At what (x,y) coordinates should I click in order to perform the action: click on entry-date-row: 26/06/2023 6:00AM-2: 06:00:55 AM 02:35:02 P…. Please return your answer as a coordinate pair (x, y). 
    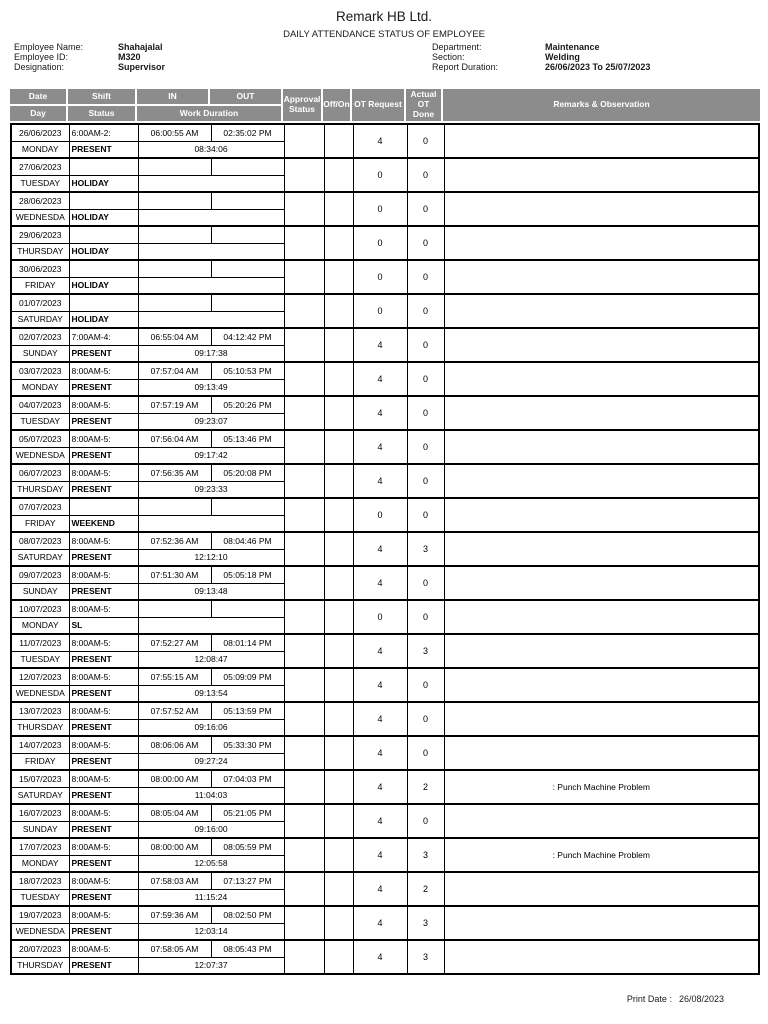
    Looking at the image, I should click on (385, 141).